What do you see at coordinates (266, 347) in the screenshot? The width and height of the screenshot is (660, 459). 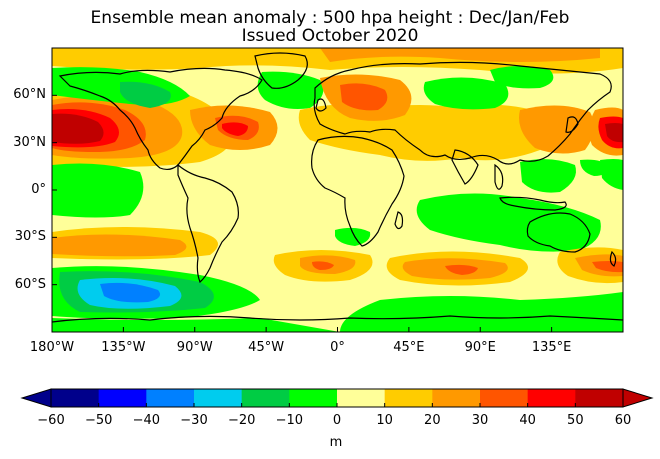 I see `x-tick-label: 45°W` at bounding box center [266, 347].